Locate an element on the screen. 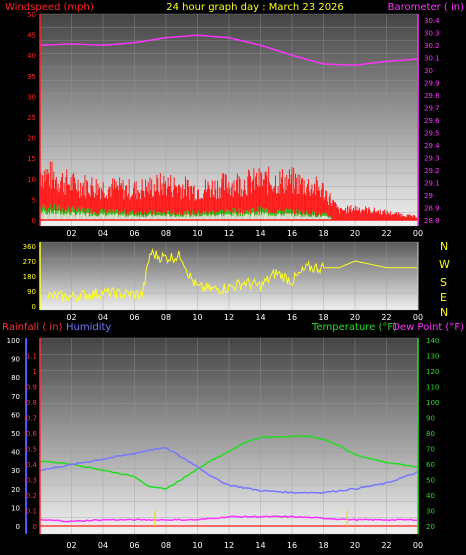  x-tick-label: 08 is located at coordinates (166, 317).